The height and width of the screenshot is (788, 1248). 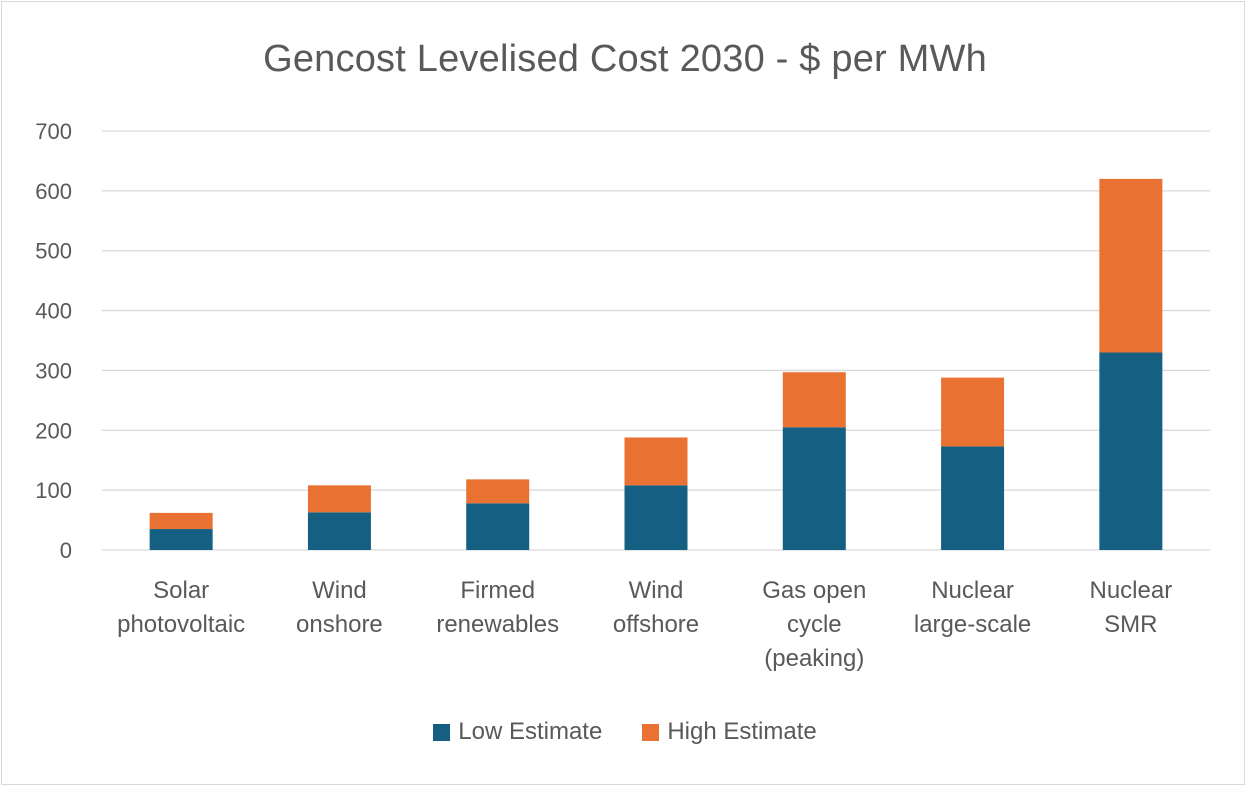 I want to click on x-tick-label: Gas open cycle (peaking), so click(x=814, y=624).